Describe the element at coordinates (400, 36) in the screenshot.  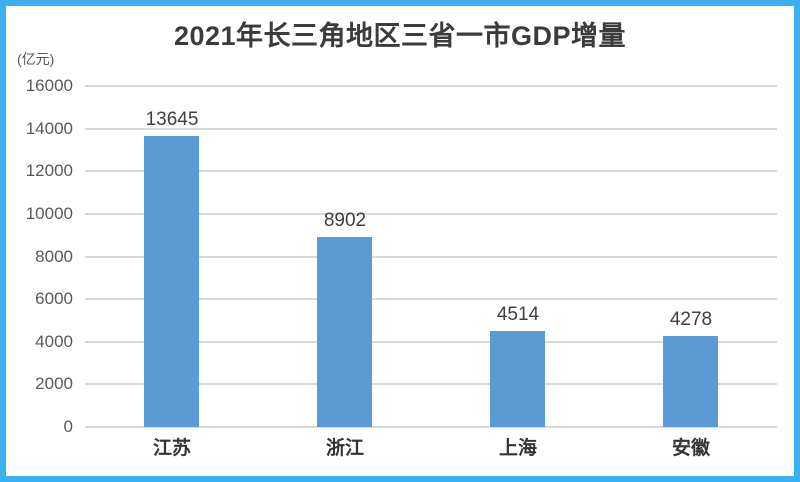
I see `chart-title: 2021年长三角地区三省一市GDP增量` at that location.